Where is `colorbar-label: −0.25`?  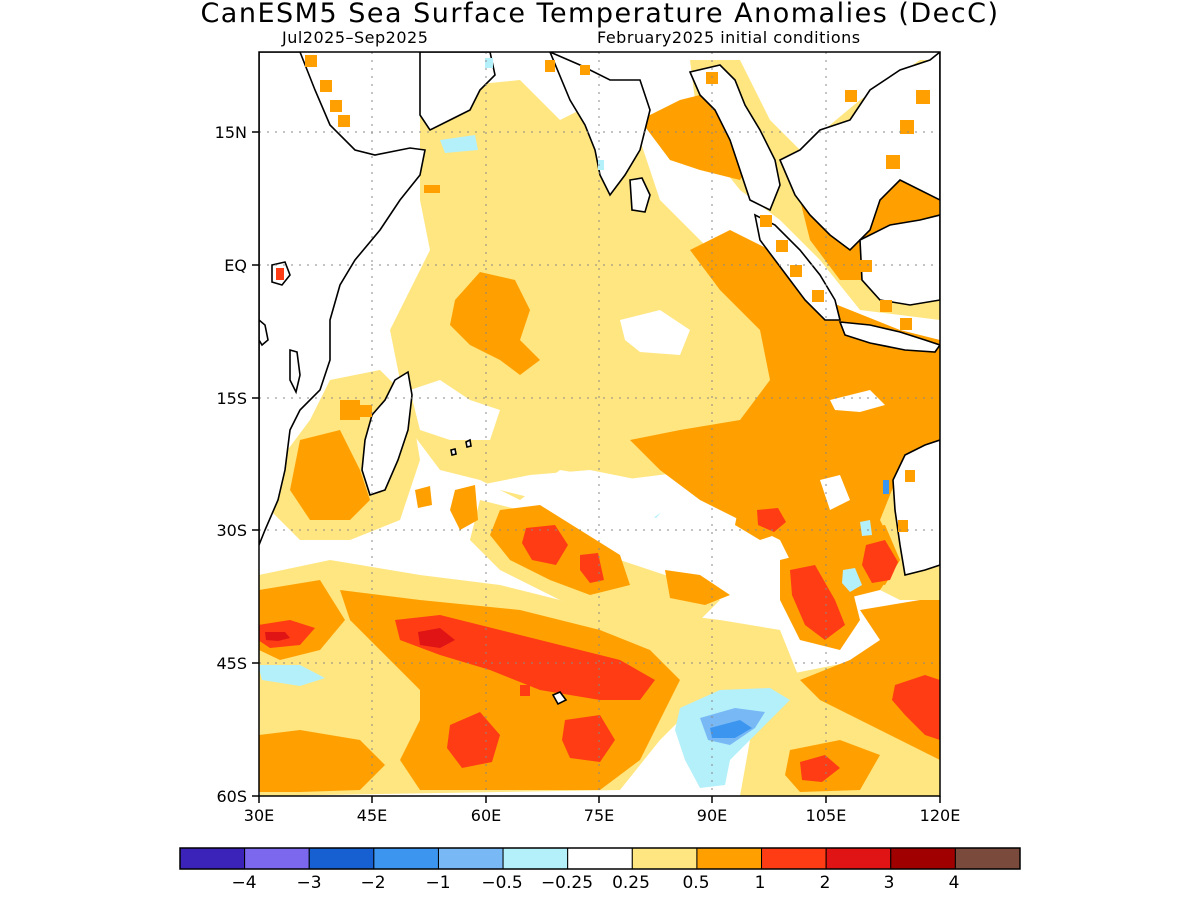 colorbar-label: −0.25 is located at coordinates (567, 883).